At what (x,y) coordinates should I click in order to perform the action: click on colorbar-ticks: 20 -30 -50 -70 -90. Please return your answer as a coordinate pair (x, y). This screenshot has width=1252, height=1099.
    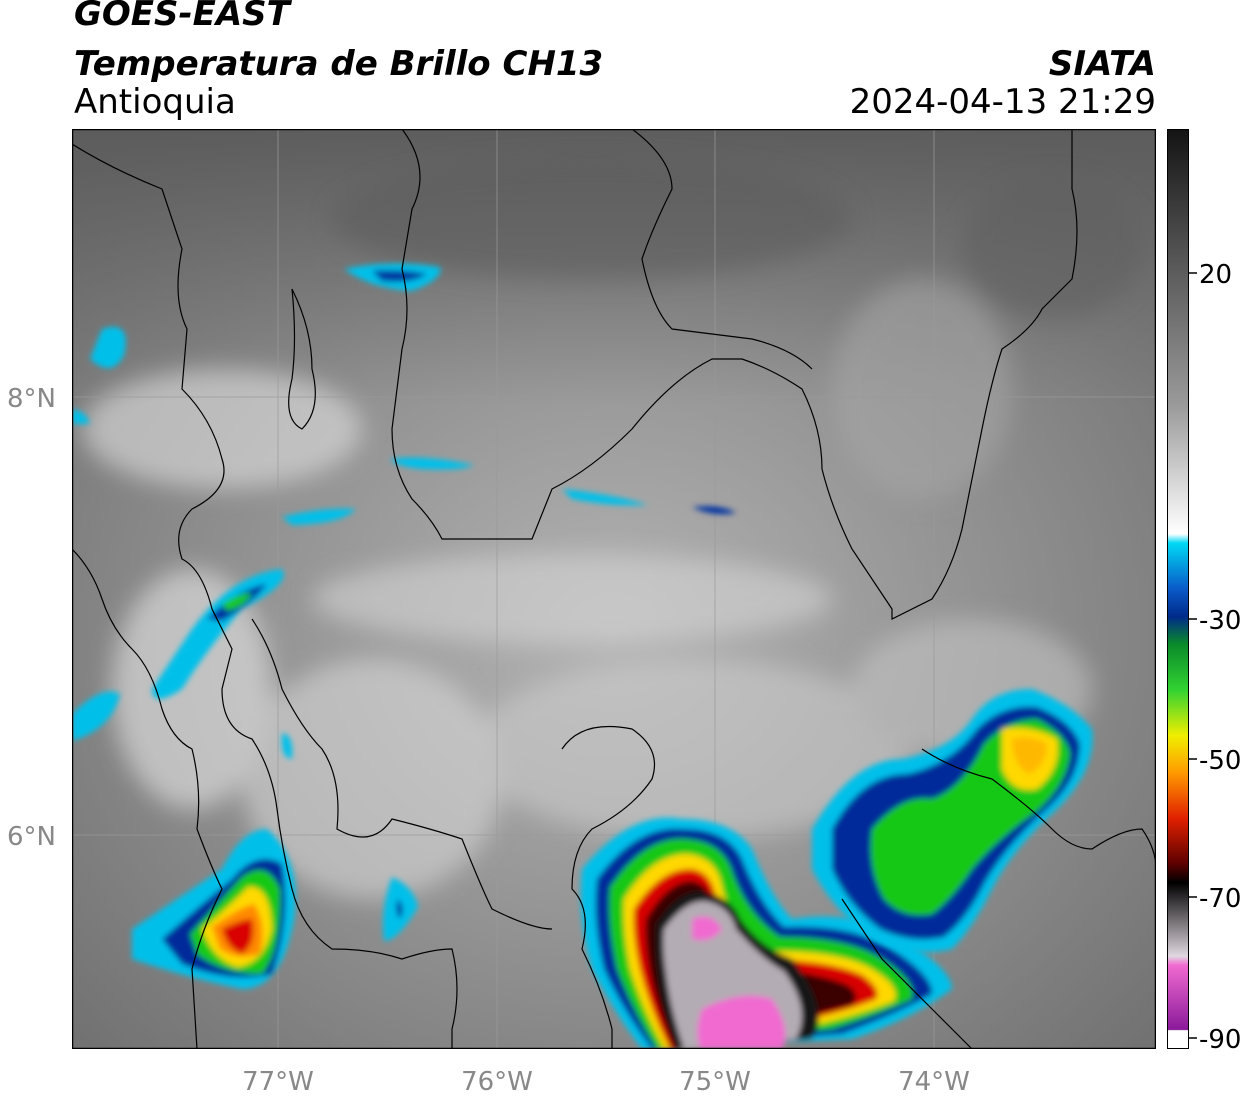
    Looking at the image, I should click on (1215, 654).